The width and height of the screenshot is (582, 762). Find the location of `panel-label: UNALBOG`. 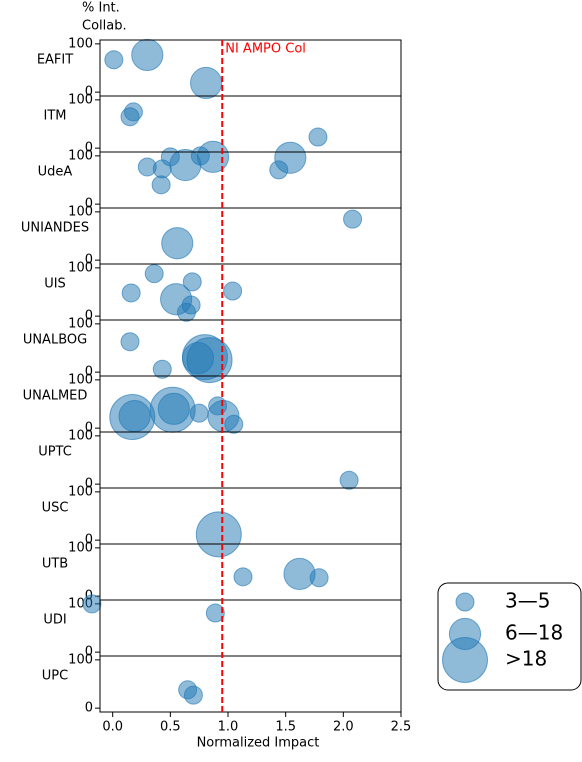

panel-label: UNALBOG is located at coordinates (55, 340).